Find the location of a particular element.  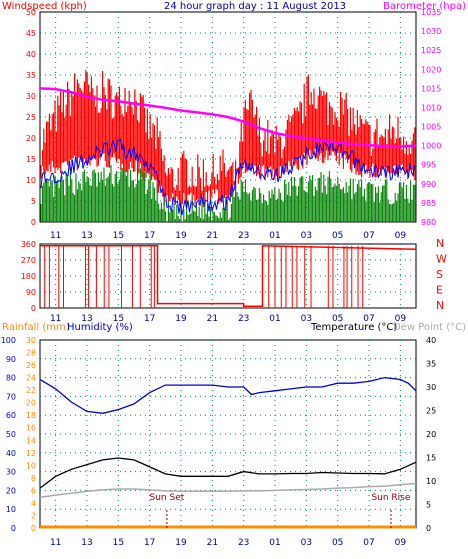

temperature-tick-label: 0 is located at coordinates (428, 528).